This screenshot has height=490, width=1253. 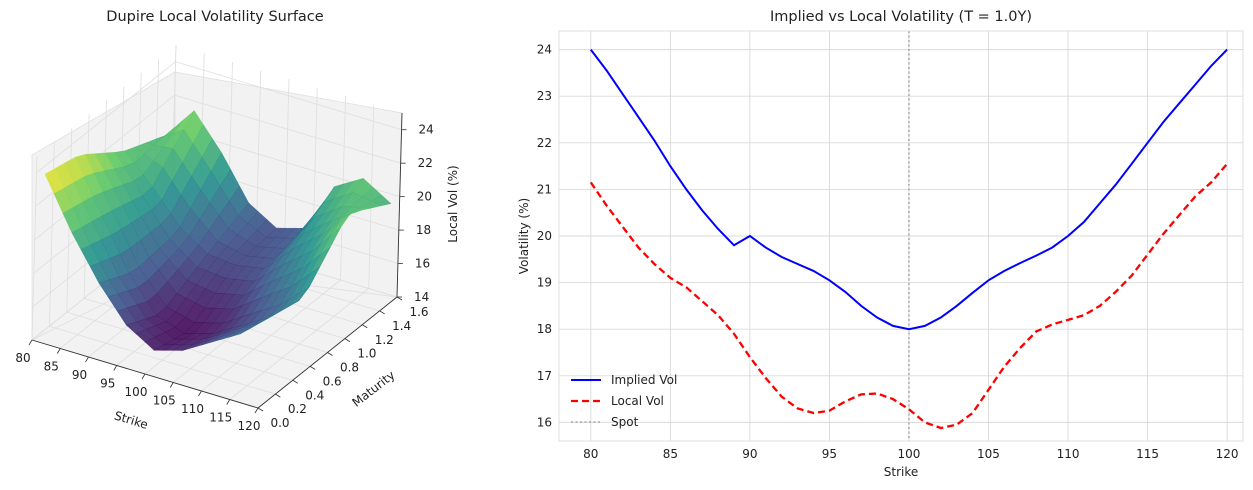 I want to click on strike-tick-label: 100, so click(x=136, y=392).